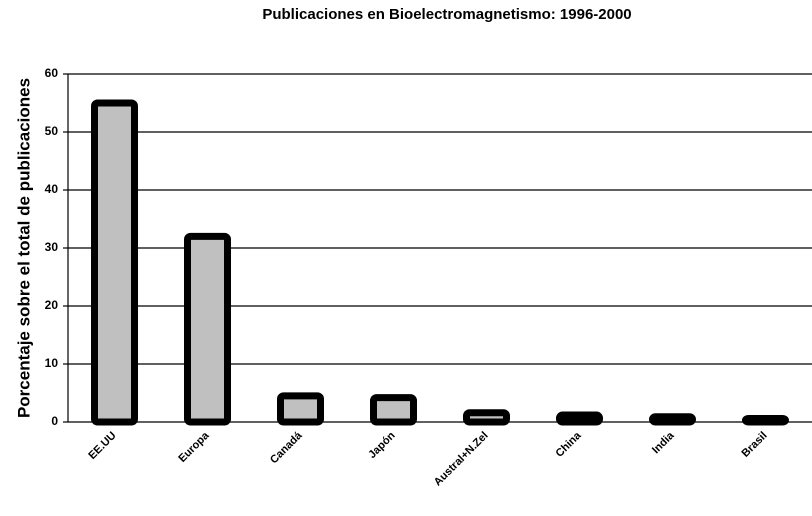  Describe the element at coordinates (461, 459) in the screenshot. I see `x-tick-label: Austral+N.Zel` at that location.